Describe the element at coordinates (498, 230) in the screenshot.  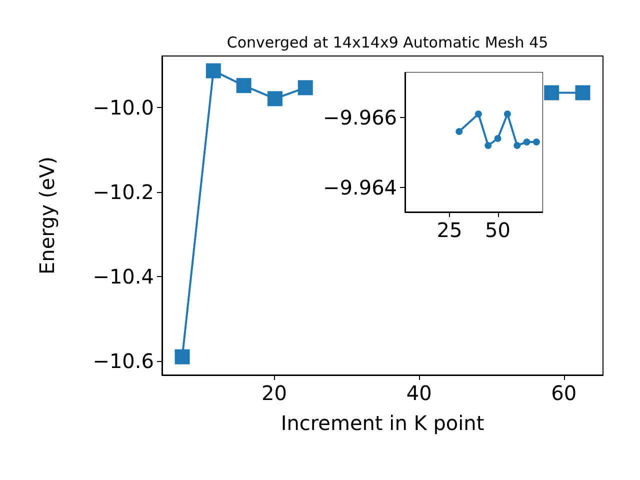
I see `x-tick-label: 50` at that location.